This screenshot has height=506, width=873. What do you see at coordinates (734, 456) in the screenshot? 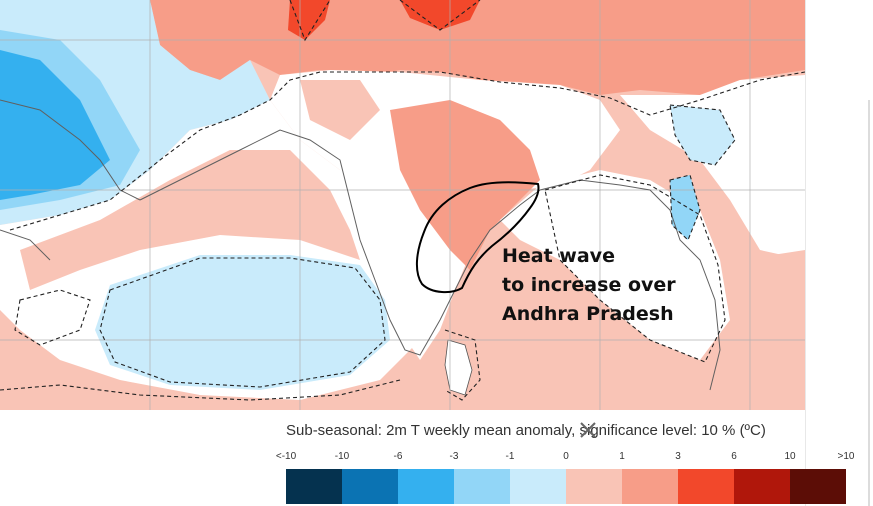
I see `legend-tick-label: 6` at bounding box center [734, 456].